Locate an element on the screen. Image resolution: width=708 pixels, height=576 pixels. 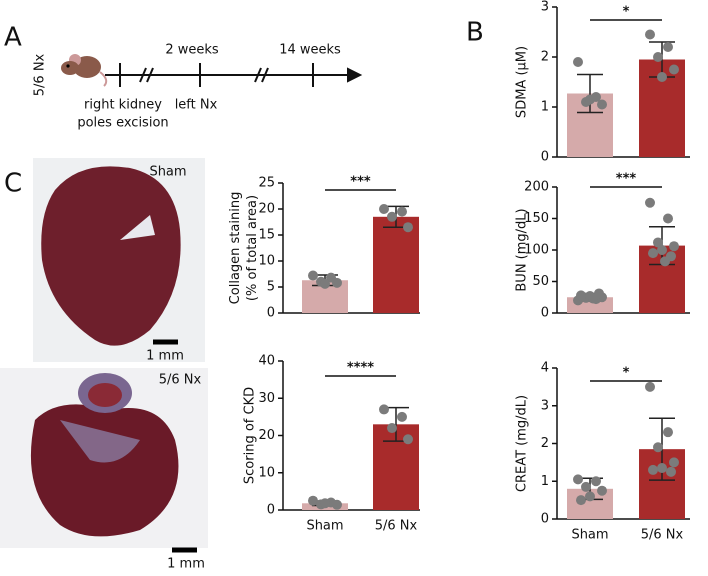
y-tick-label: 50 is located at coordinates (540, 281).